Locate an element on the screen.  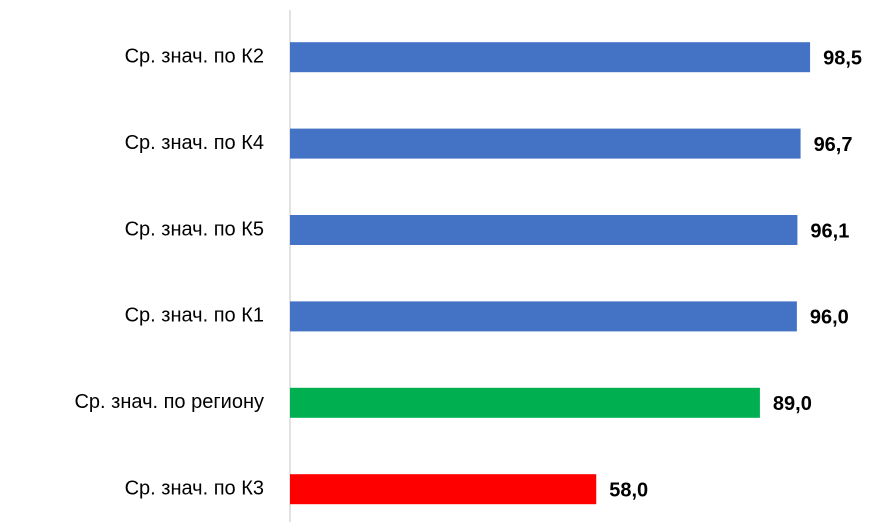
y-tick-label: Ср. знач. по К3 is located at coordinates (194, 488).